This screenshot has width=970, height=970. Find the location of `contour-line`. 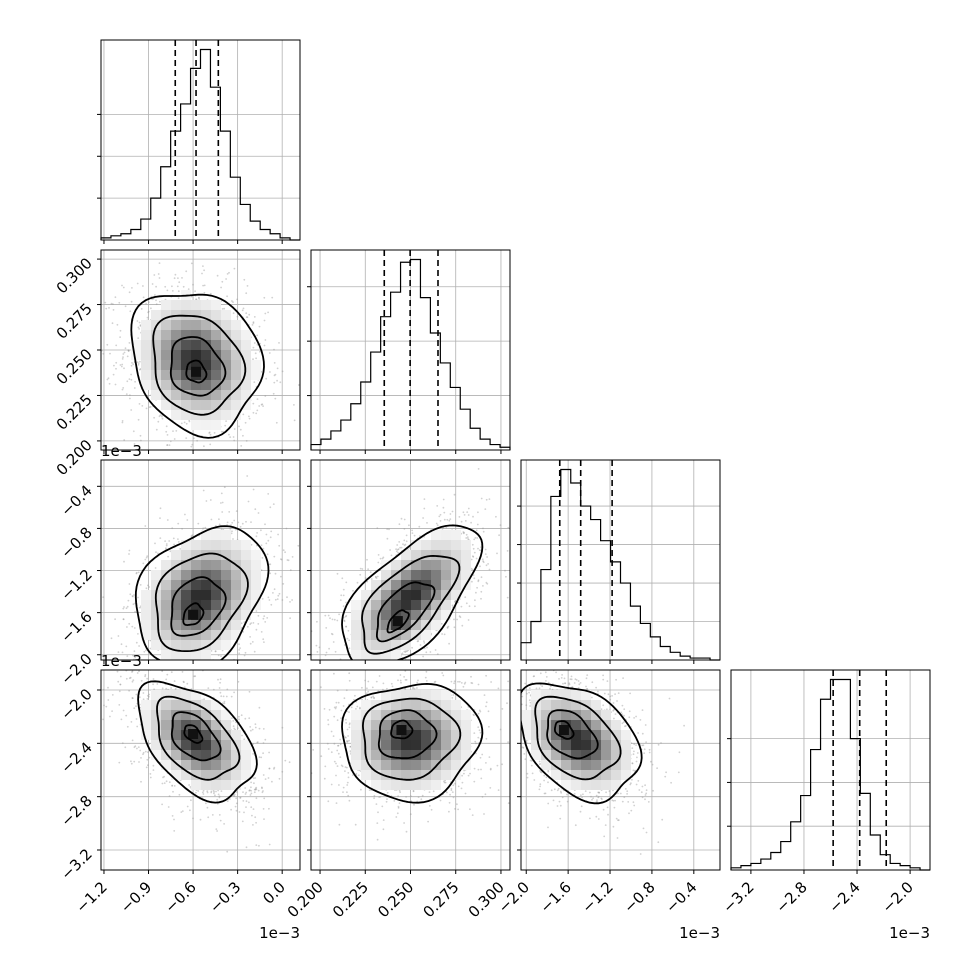

contour-line is located at coordinates (199, 365).